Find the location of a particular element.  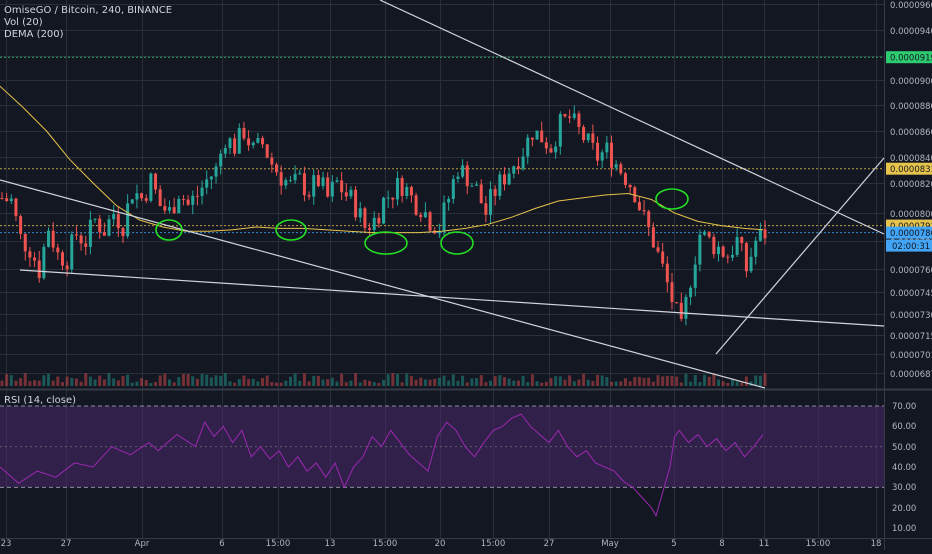

volume-indicator-label: Vol (20) is located at coordinates (23, 22).